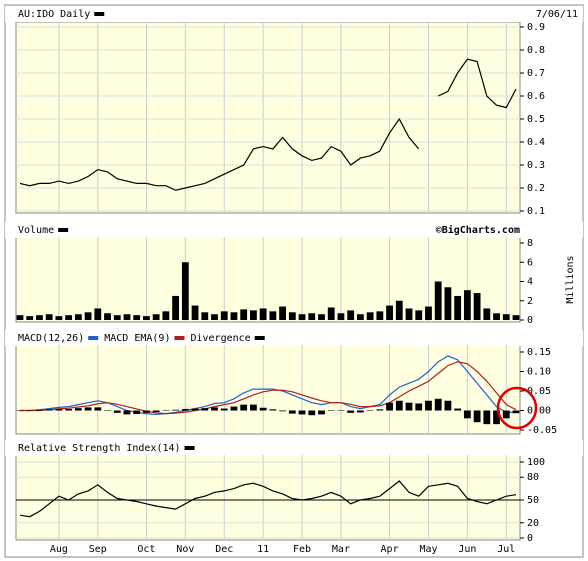  What do you see at coordinates (530, 320) in the screenshot?
I see `y-tick-label: 0` at bounding box center [530, 320].